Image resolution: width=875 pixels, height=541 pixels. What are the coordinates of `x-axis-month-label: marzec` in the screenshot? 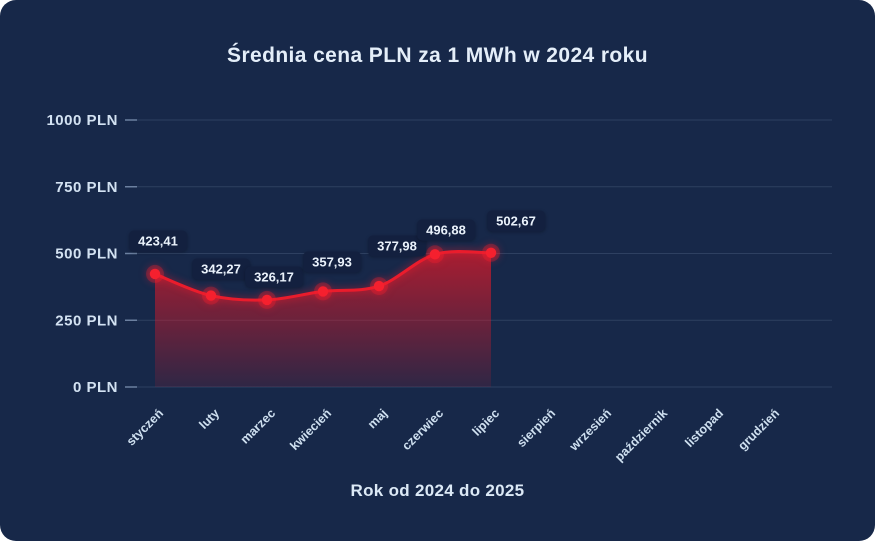 It's located at (258, 426).